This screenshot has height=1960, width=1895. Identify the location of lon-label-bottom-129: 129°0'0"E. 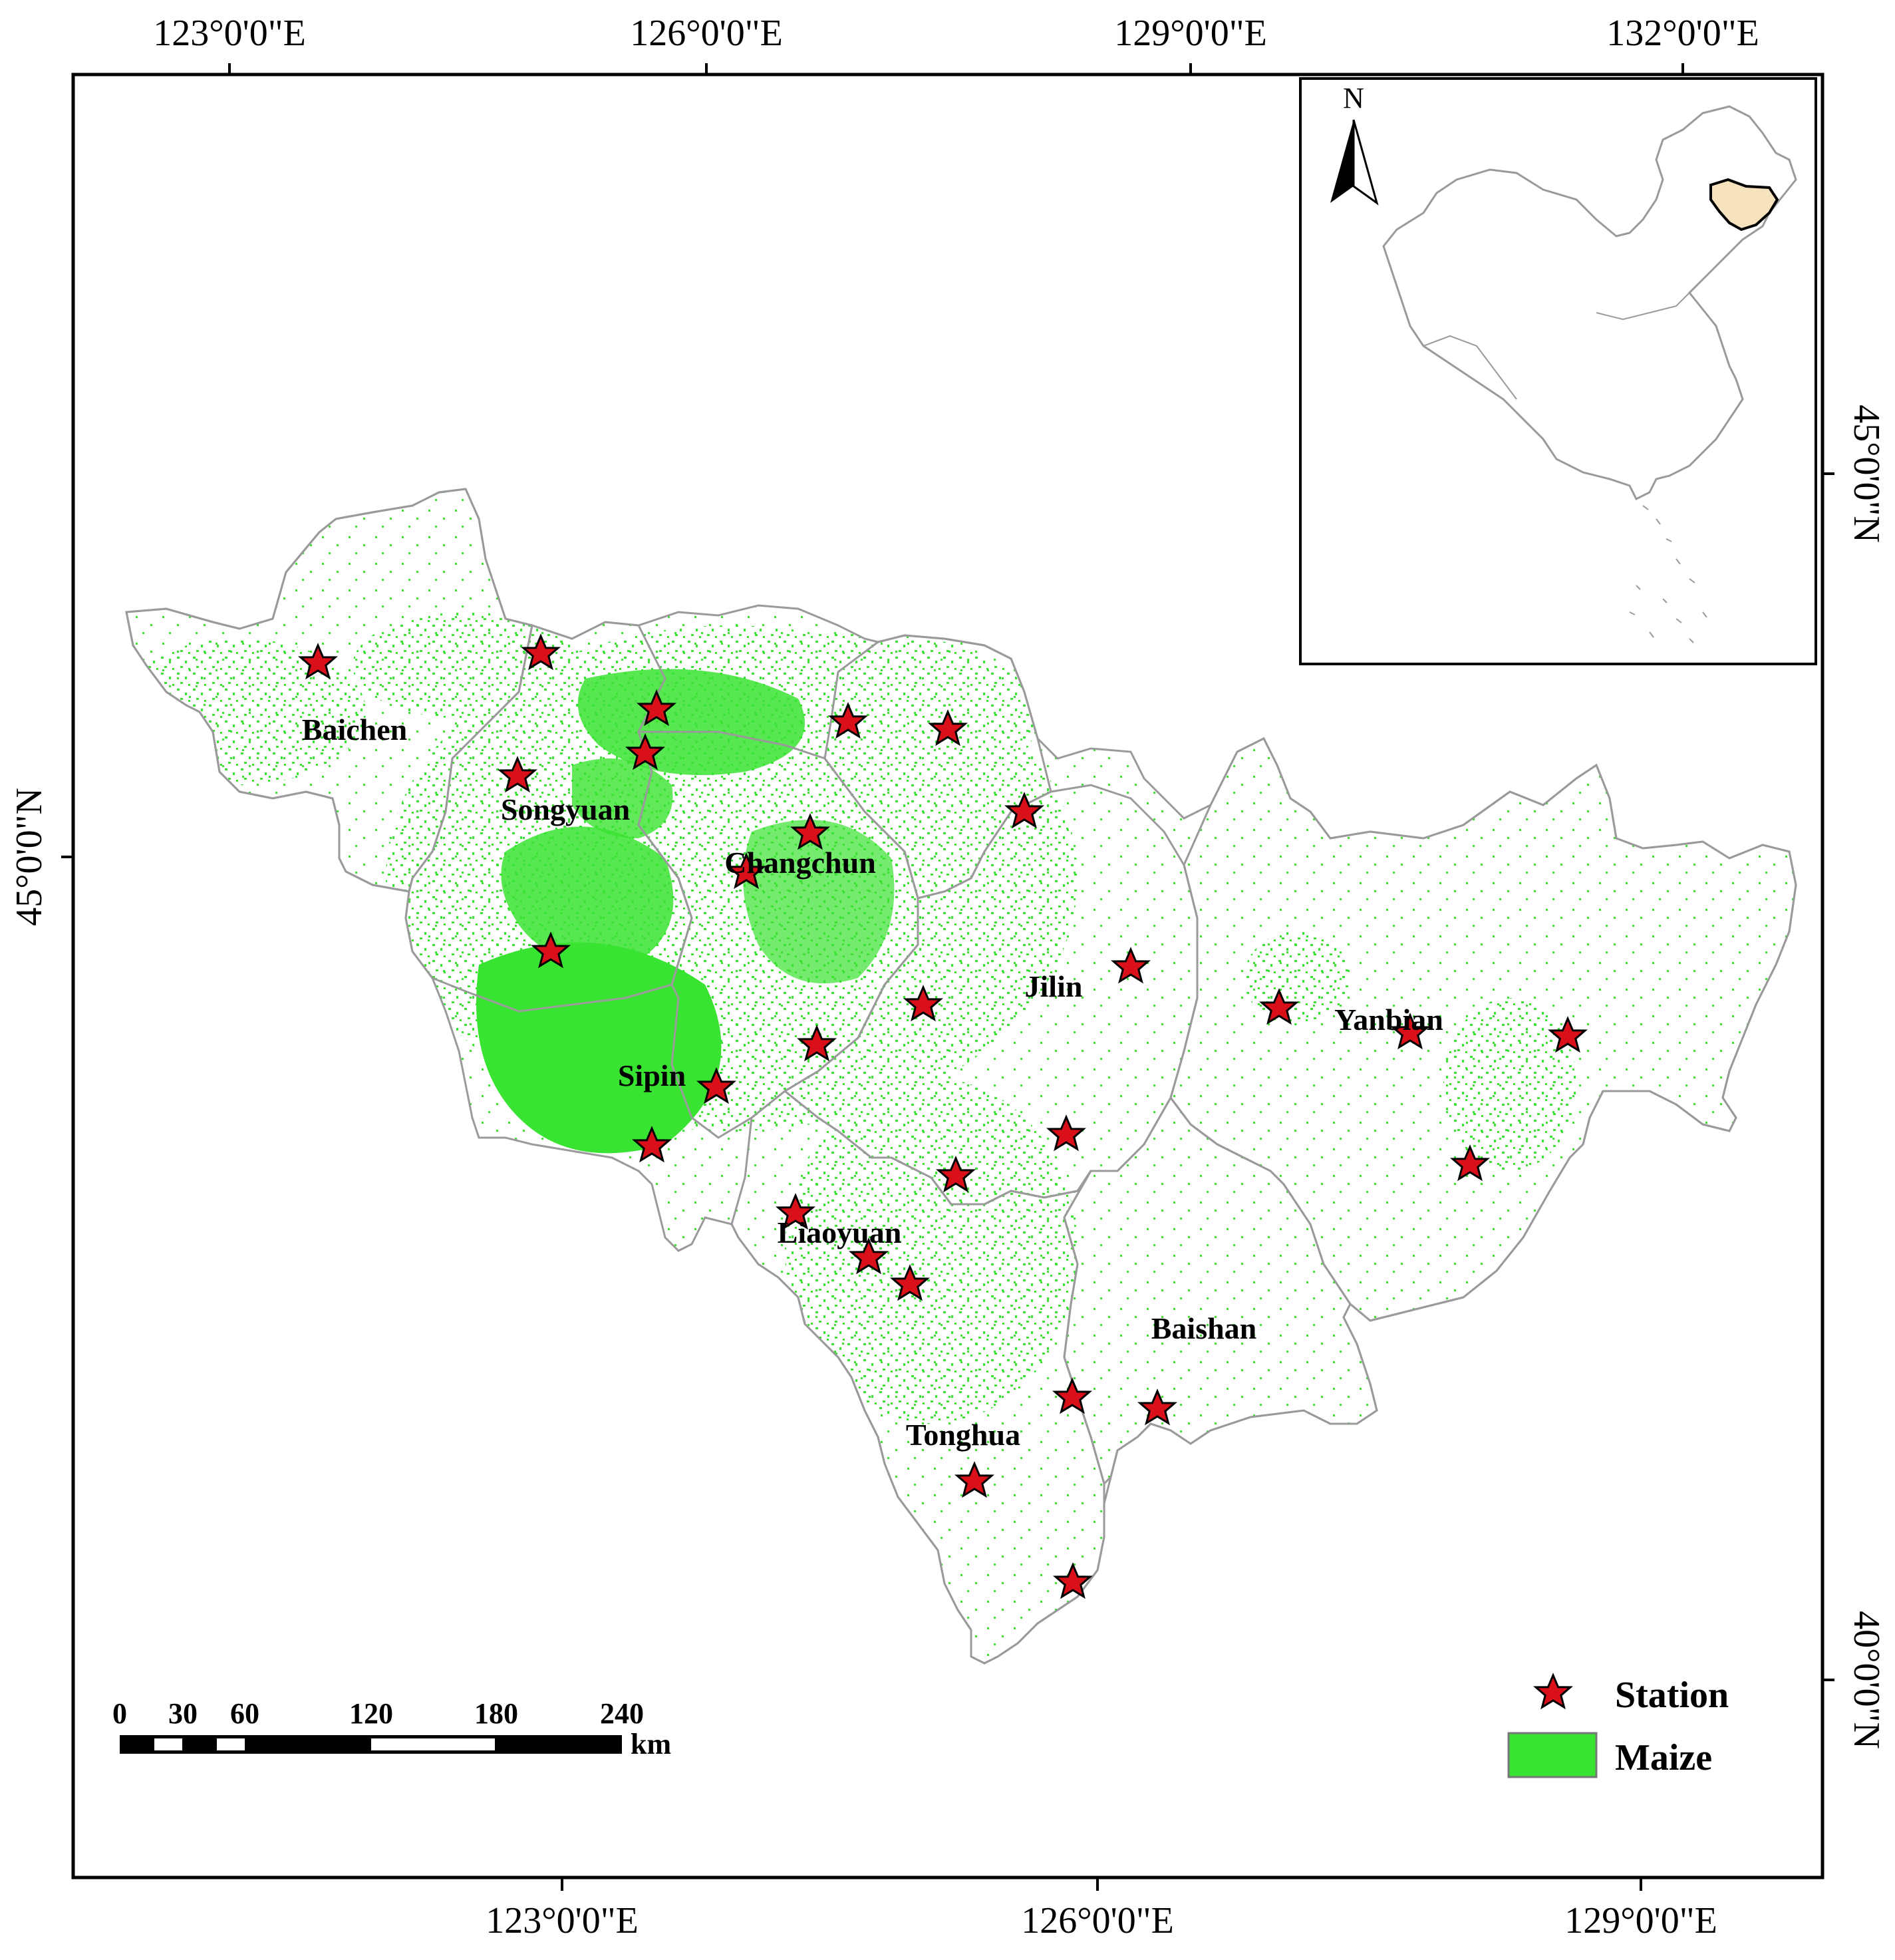
(1640, 1920).